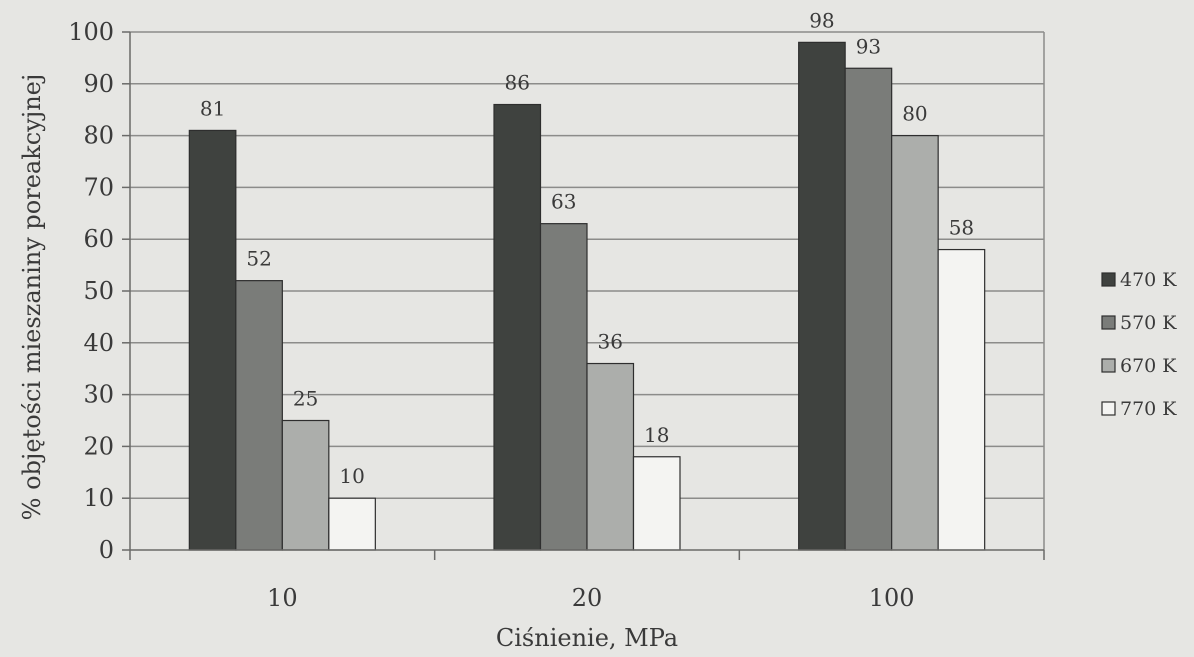  What do you see at coordinates (656, 435) in the screenshot?
I see `data-label: 18` at bounding box center [656, 435].